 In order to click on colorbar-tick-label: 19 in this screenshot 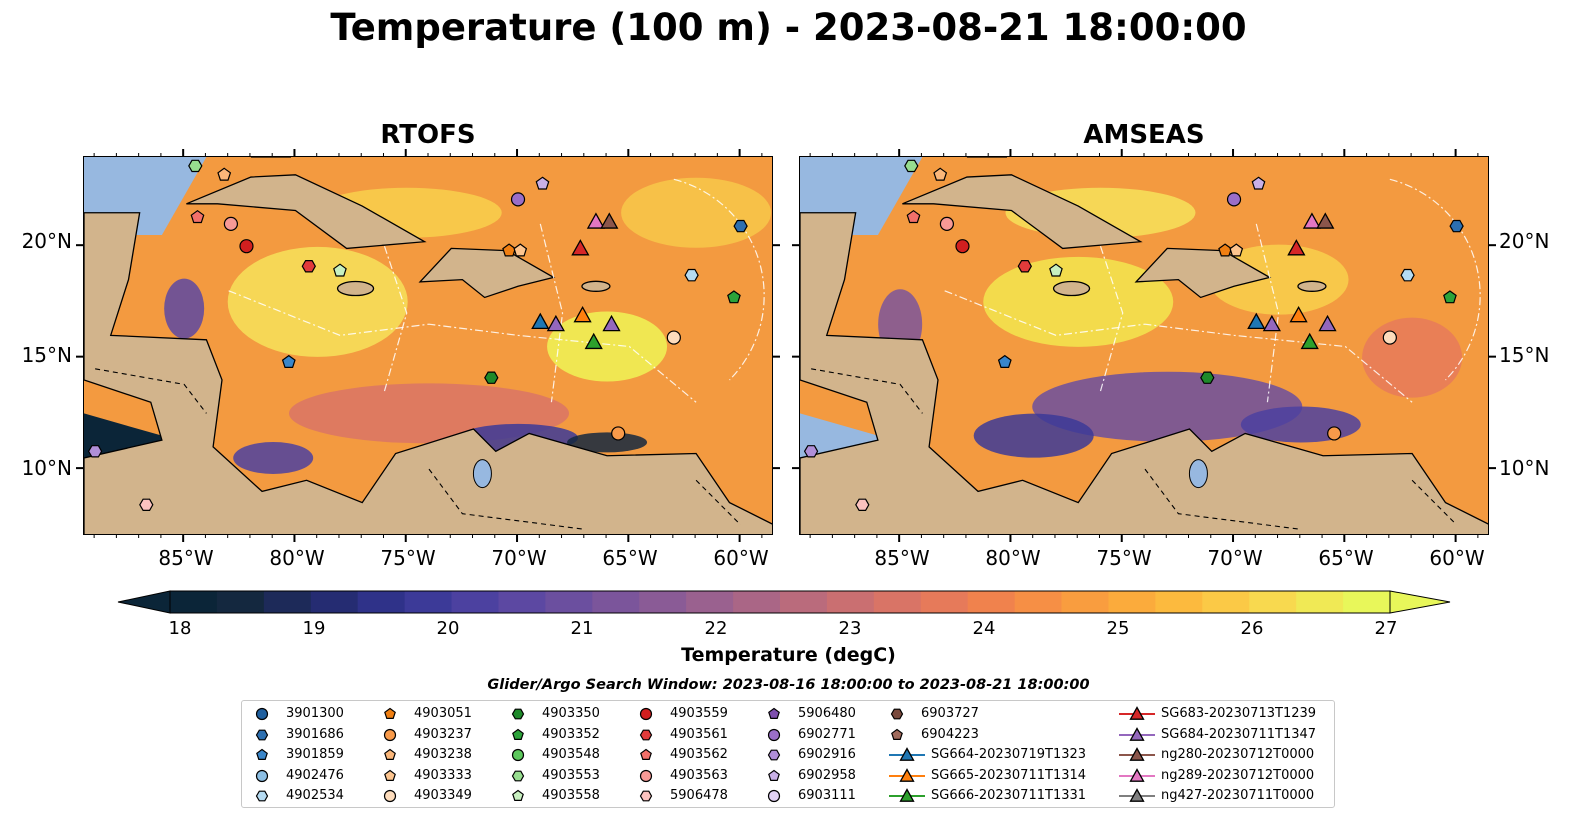, I will do `click(314, 628)`.